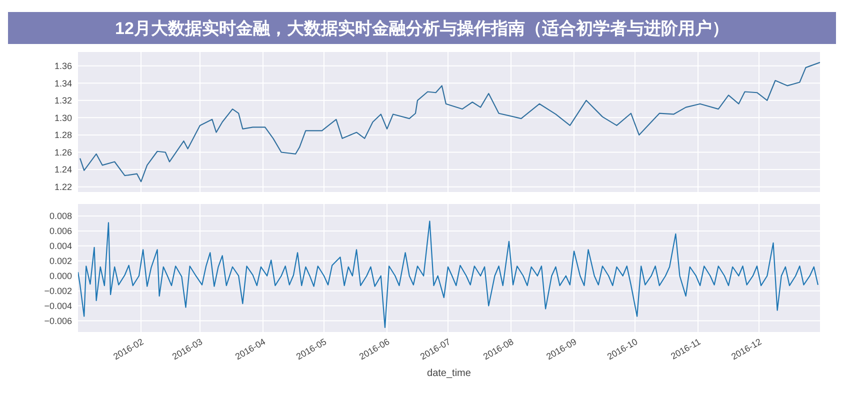  What do you see at coordinates (60, 246) in the screenshot?
I see `y-tick-label: 0.004` at bounding box center [60, 246].